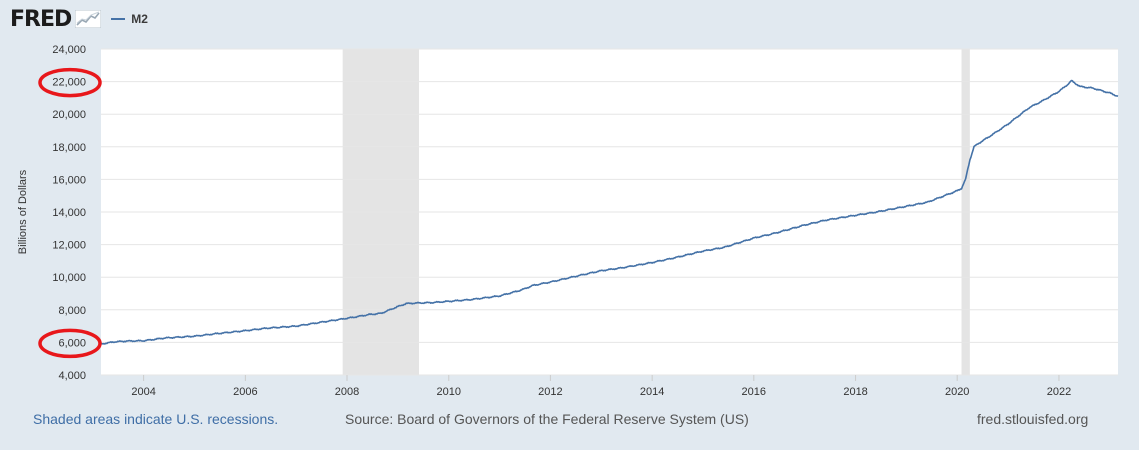 The width and height of the screenshot is (1139, 450). Describe the element at coordinates (449, 392) in the screenshot. I see `x-tick-label: 2010` at that location.